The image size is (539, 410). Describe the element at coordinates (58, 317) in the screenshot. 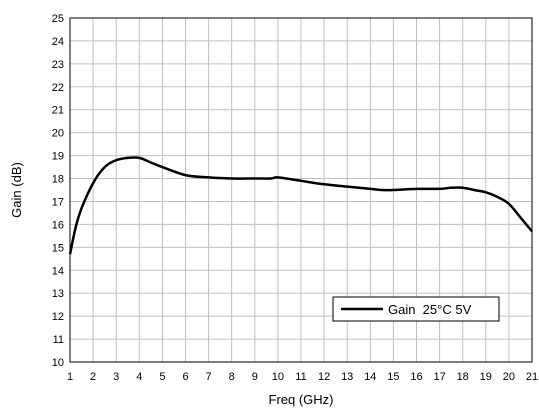

I see `y-tick-label: 12` at that location.